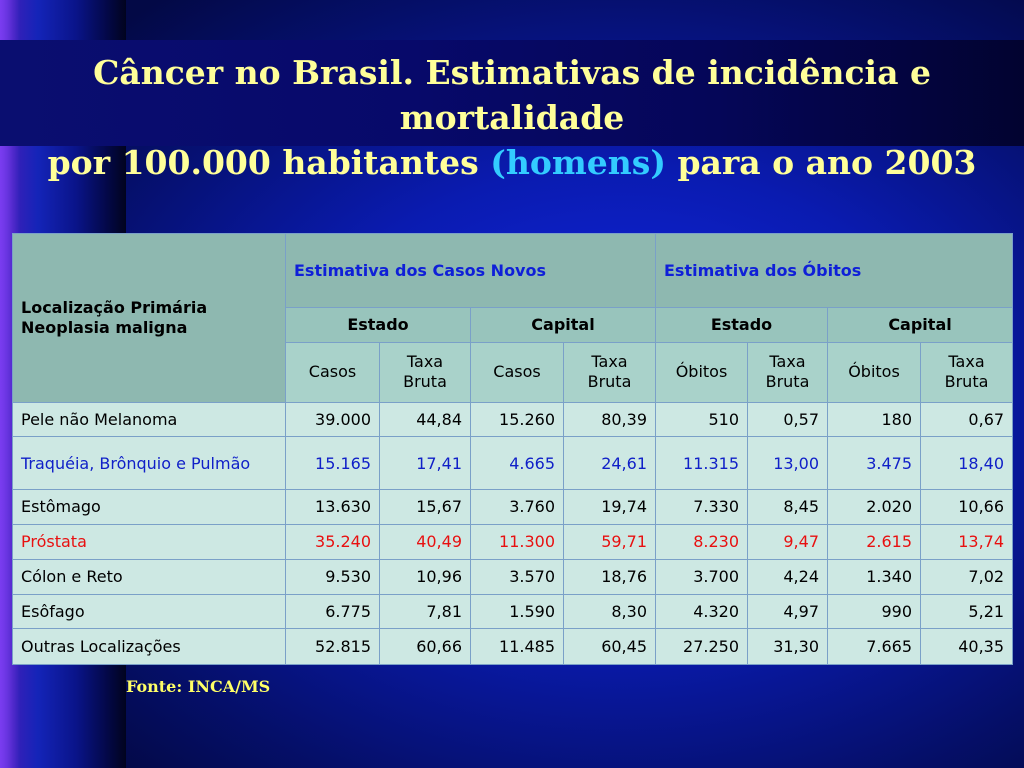 The height and width of the screenshot is (768, 1024). What do you see at coordinates (874, 611) in the screenshot?
I see `table-cell: 990` at bounding box center [874, 611].